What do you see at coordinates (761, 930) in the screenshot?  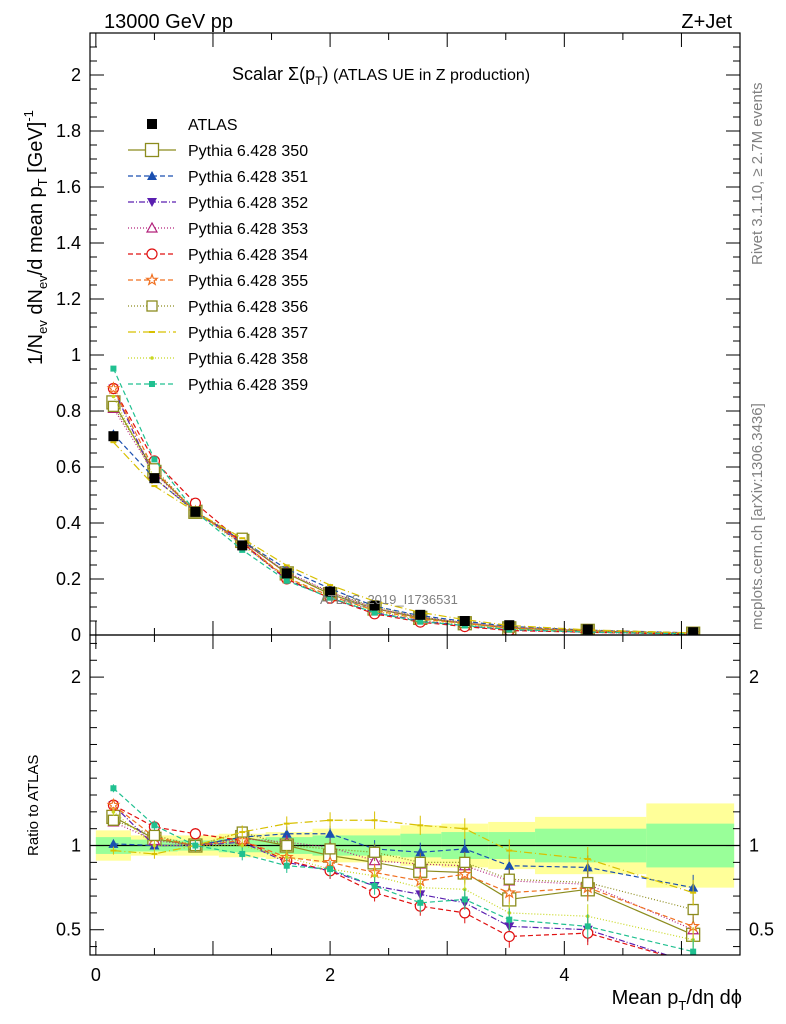 I see `ratio-y-tick-label-right: 0.5` at bounding box center [761, 930].